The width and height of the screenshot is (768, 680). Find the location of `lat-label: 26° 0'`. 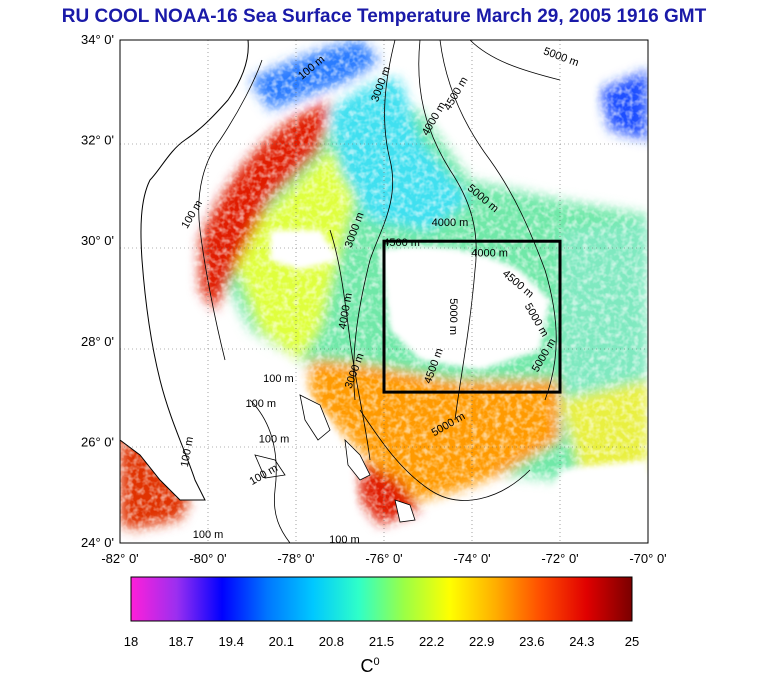

lat-label: 26° 0' is located at coordinates (97, 441).